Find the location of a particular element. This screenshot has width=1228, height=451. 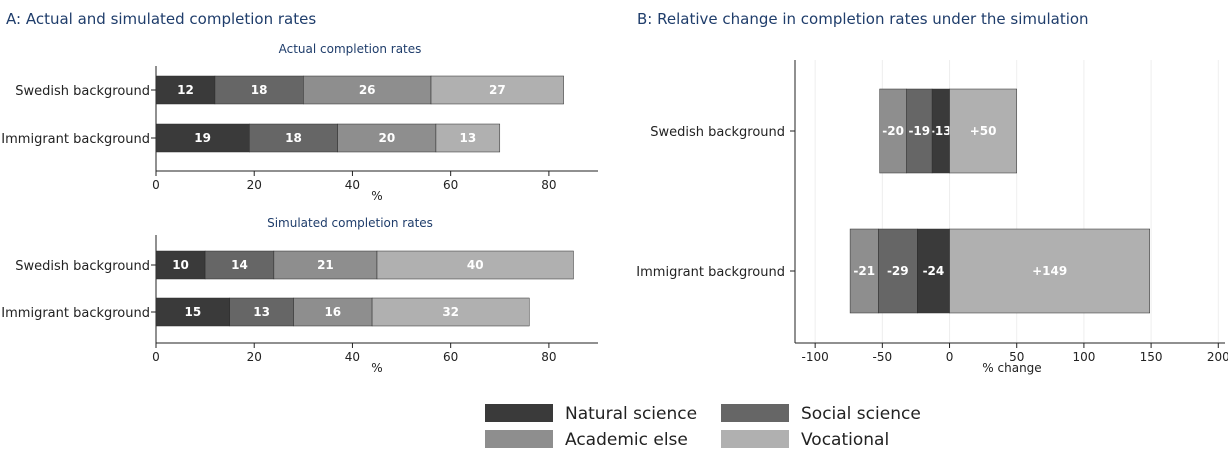

data-label-vocational-immigrant-background: 32 is located at coordinates (450, 312).